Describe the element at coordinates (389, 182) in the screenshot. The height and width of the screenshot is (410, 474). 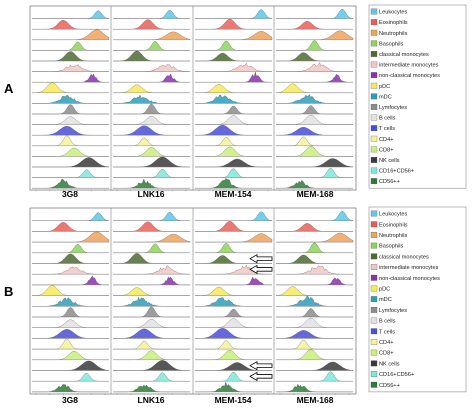
I see `legend-label: CD56++` at that location.